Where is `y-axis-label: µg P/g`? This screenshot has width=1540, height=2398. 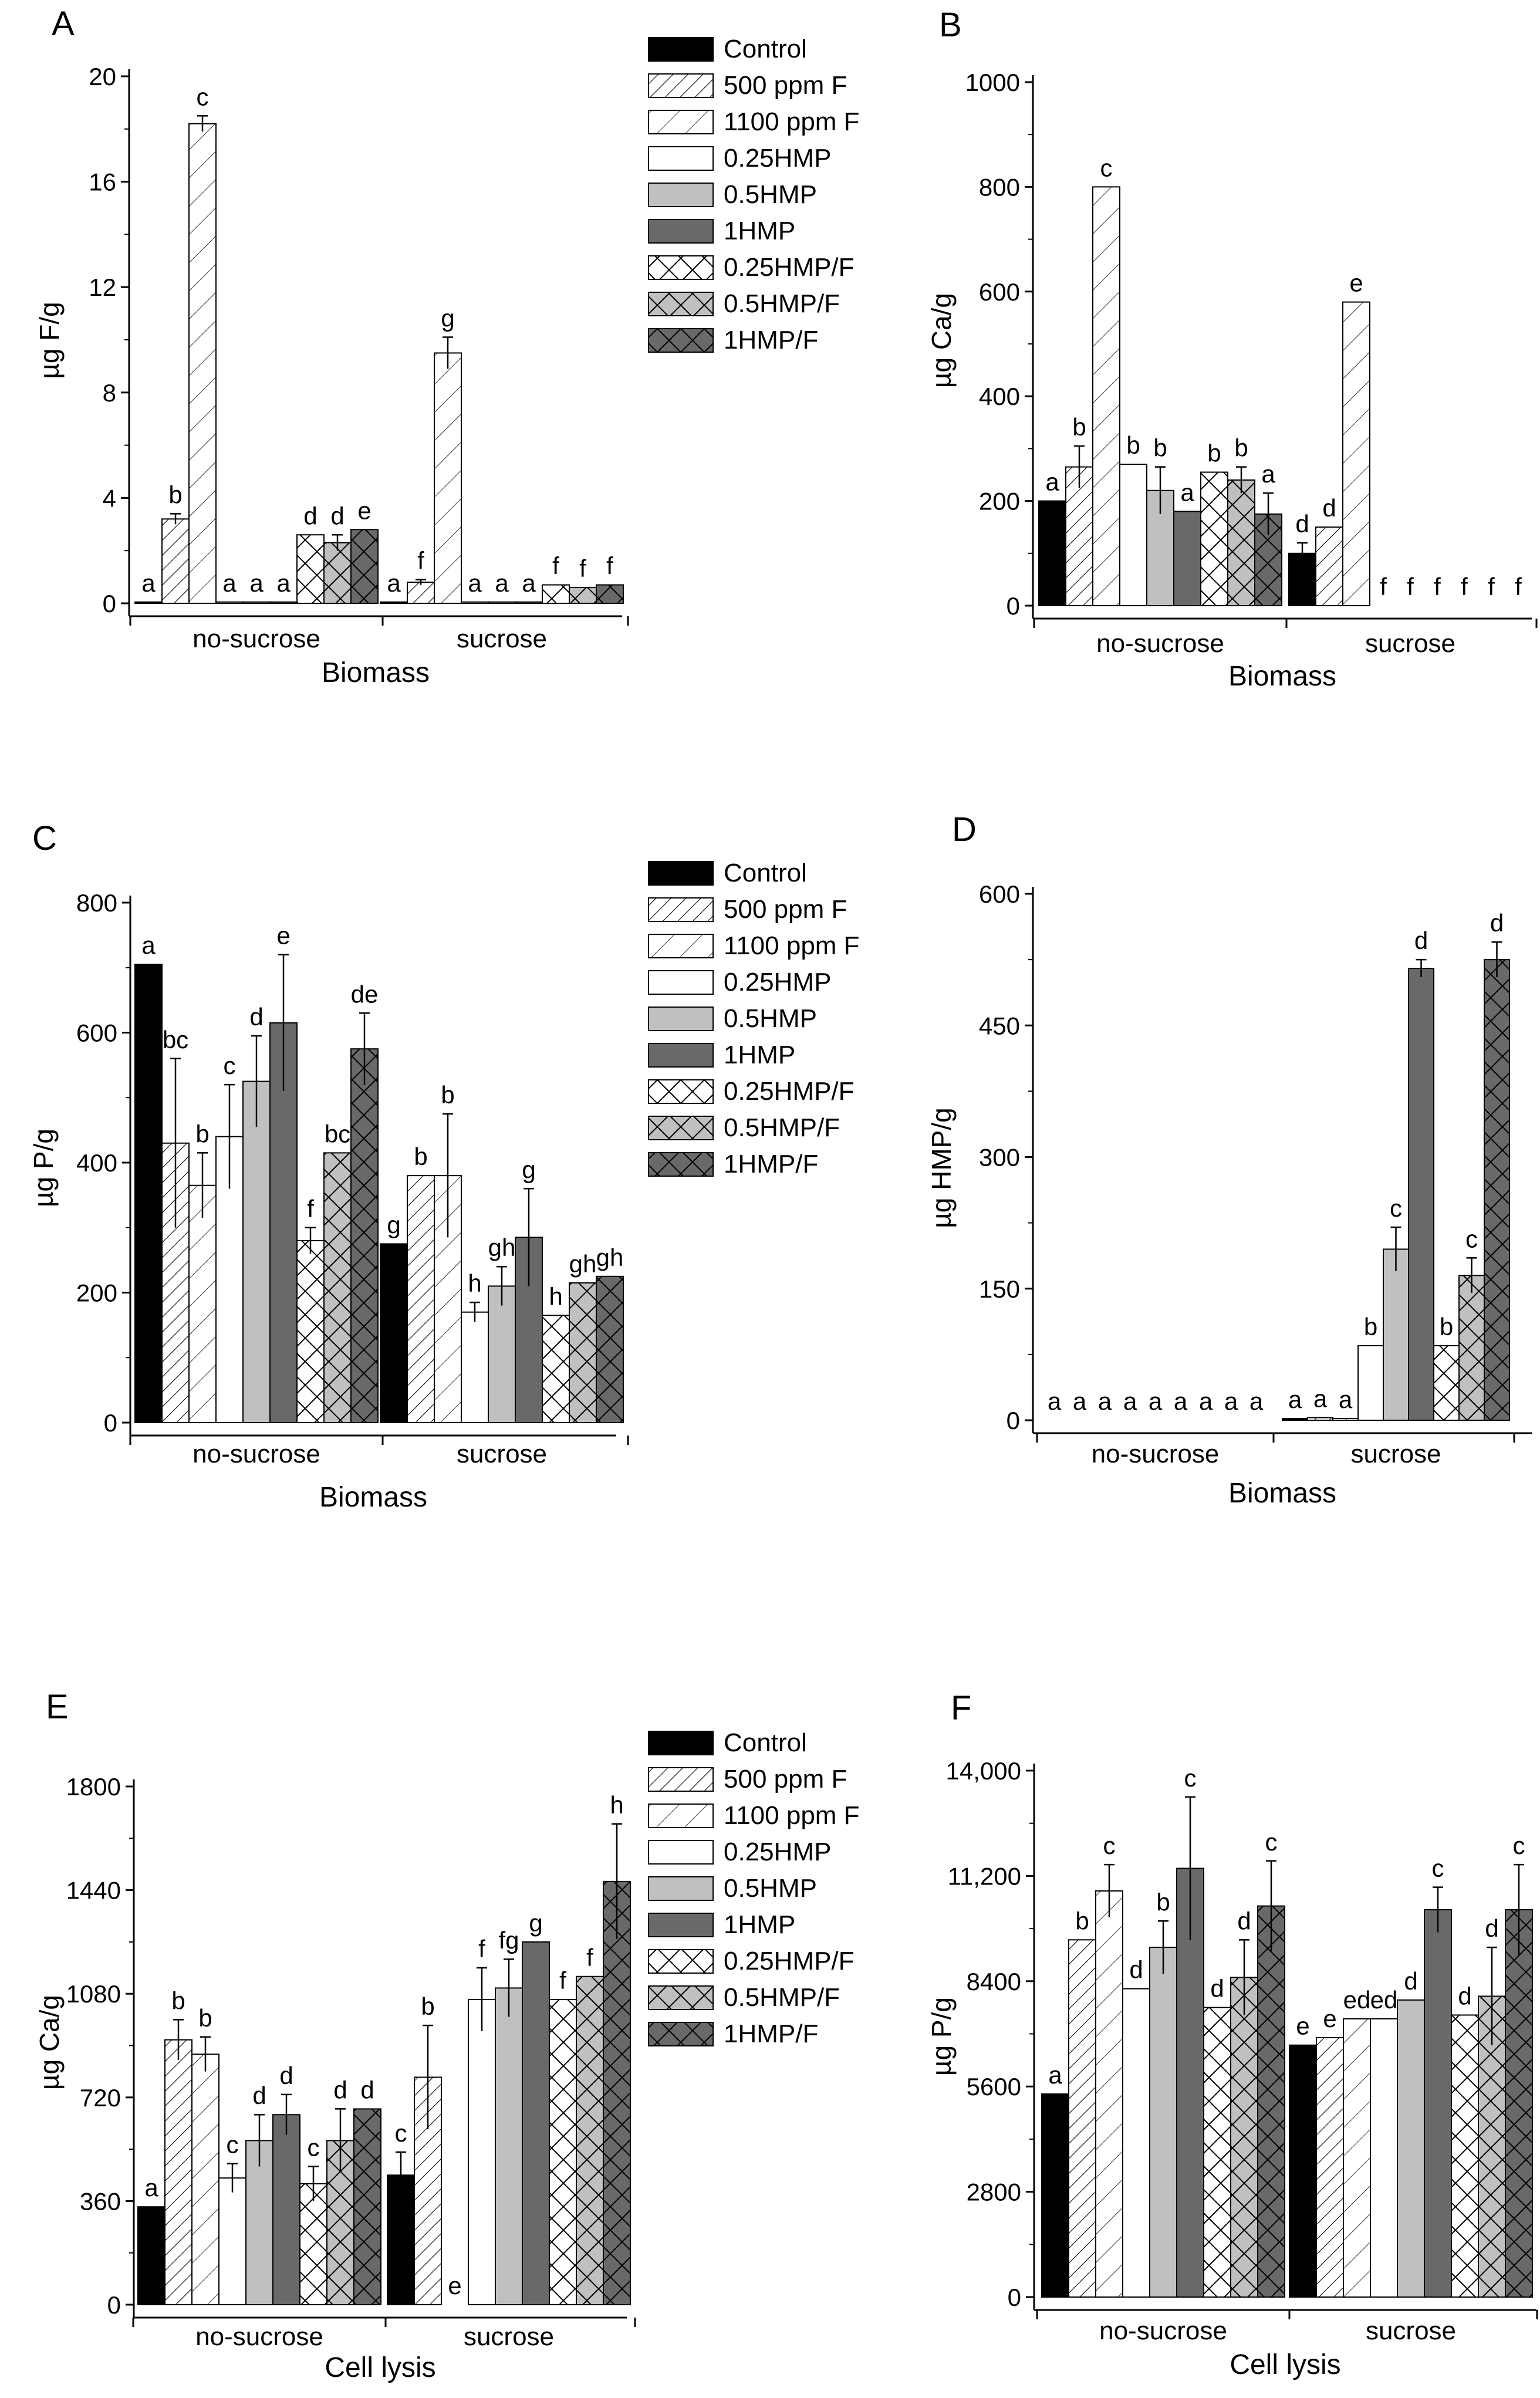 y-axis-label: µg P/g is located at coordinates (43, 1168).